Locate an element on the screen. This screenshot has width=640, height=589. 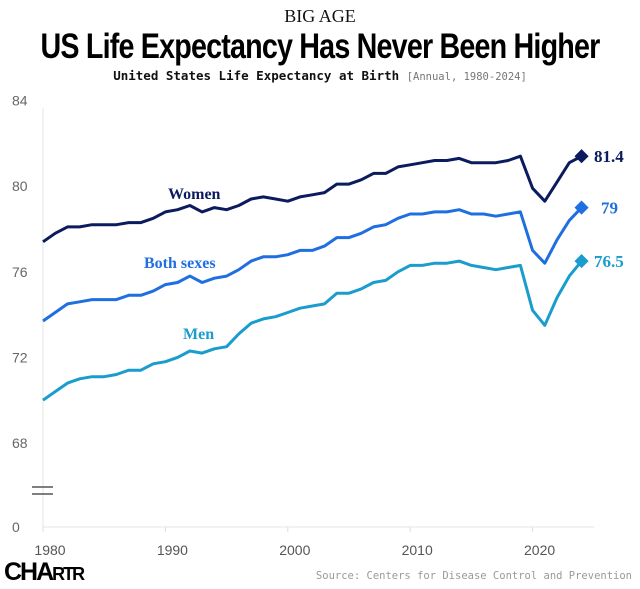
kicker: BIG AGE is located at coordinates (320, 16).